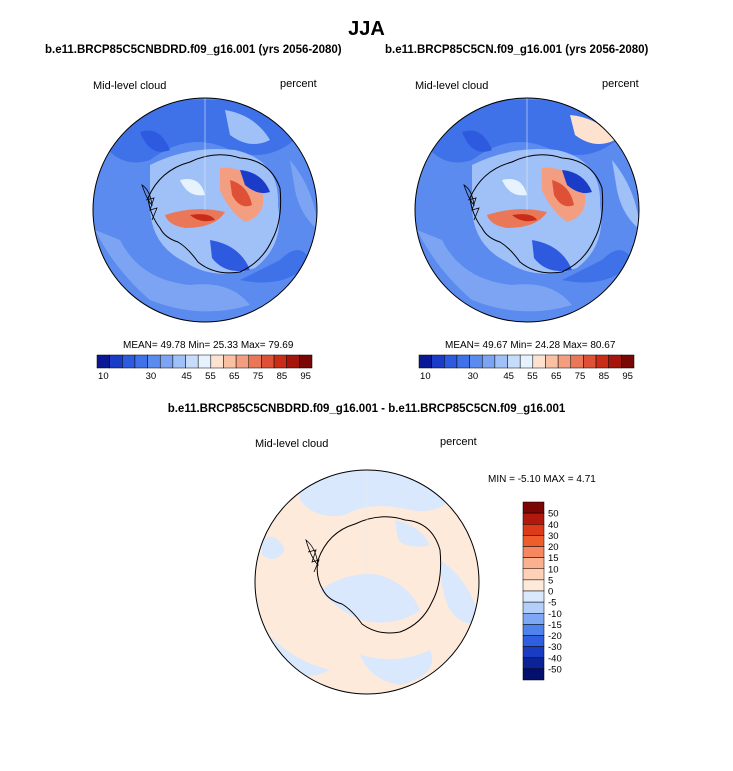 This screenshot has width=733, height=771. I want to click on colorbar1-tick-label: 55, so click(210, 376).